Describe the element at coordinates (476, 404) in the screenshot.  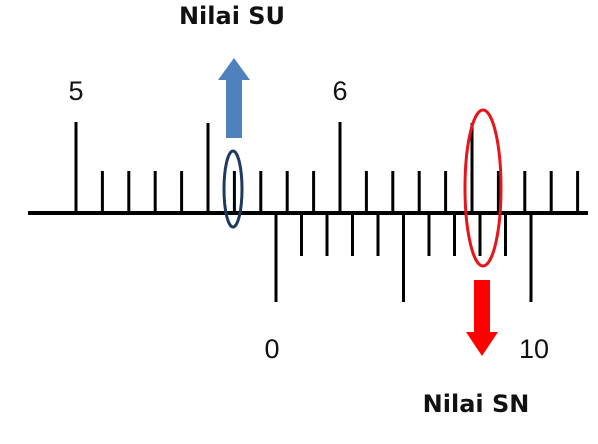
I see `sn-value-label: Nilai SN` at that location.